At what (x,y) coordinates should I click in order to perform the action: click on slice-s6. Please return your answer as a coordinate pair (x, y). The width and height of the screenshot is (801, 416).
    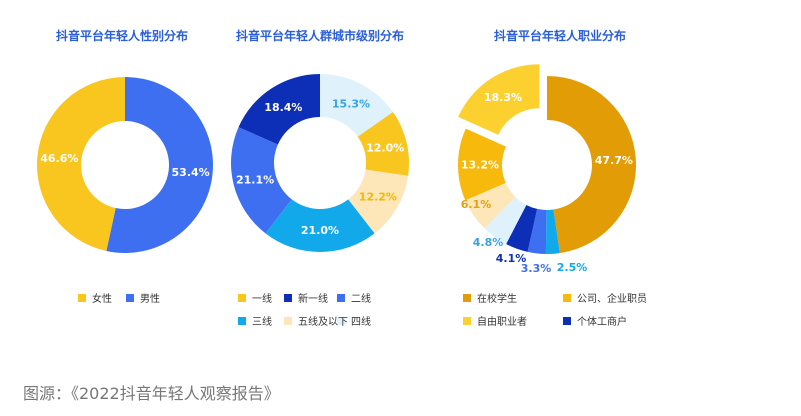
    Looking at the image, I should click on (537, 231).